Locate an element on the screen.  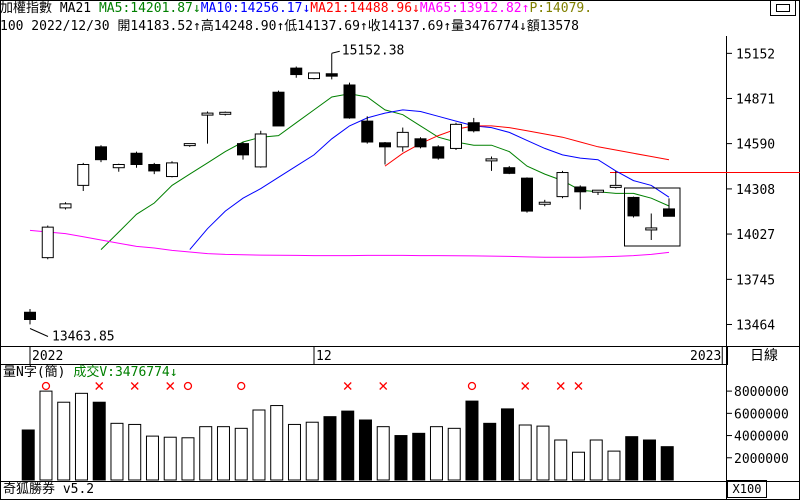
header-segment-4: MA65:13912.82↑ is located at coordinates (474, 8).